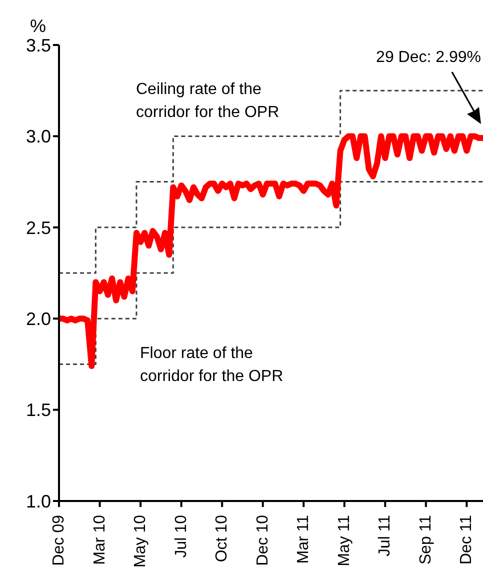  Describe the element at coordinates (428, 58) in the screenshot. I see `annotation: 29 Dec: 2.99%` at that location.